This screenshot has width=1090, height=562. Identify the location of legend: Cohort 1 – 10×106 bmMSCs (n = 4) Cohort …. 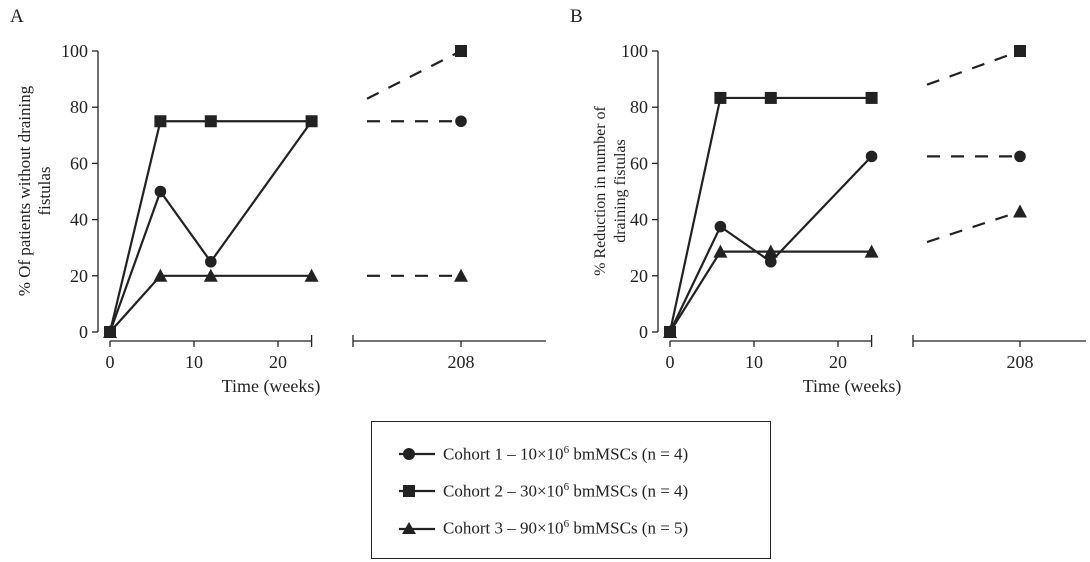
(571, 490).